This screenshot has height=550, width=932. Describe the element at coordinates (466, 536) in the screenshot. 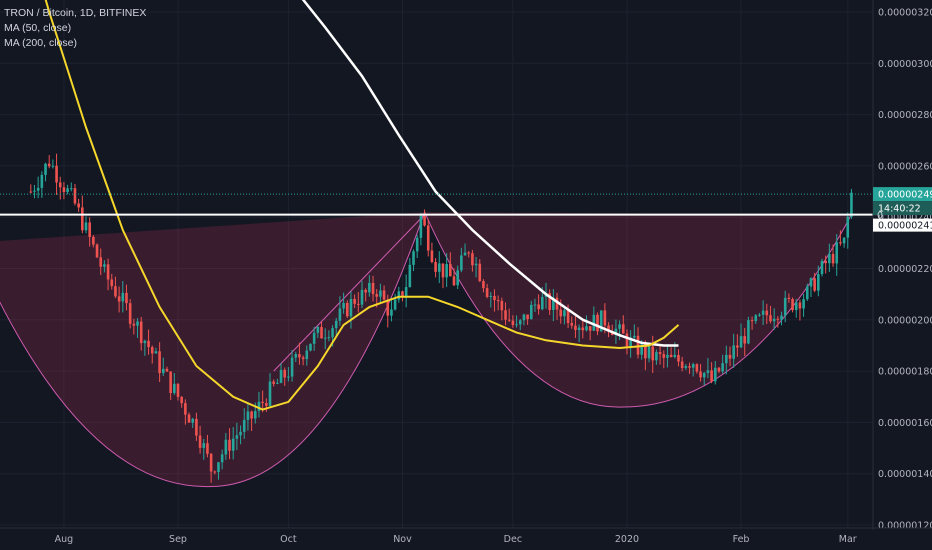

I see `time-axis: Aug Sep Oct Nov Dec 2020 Feb Mar` at that location.